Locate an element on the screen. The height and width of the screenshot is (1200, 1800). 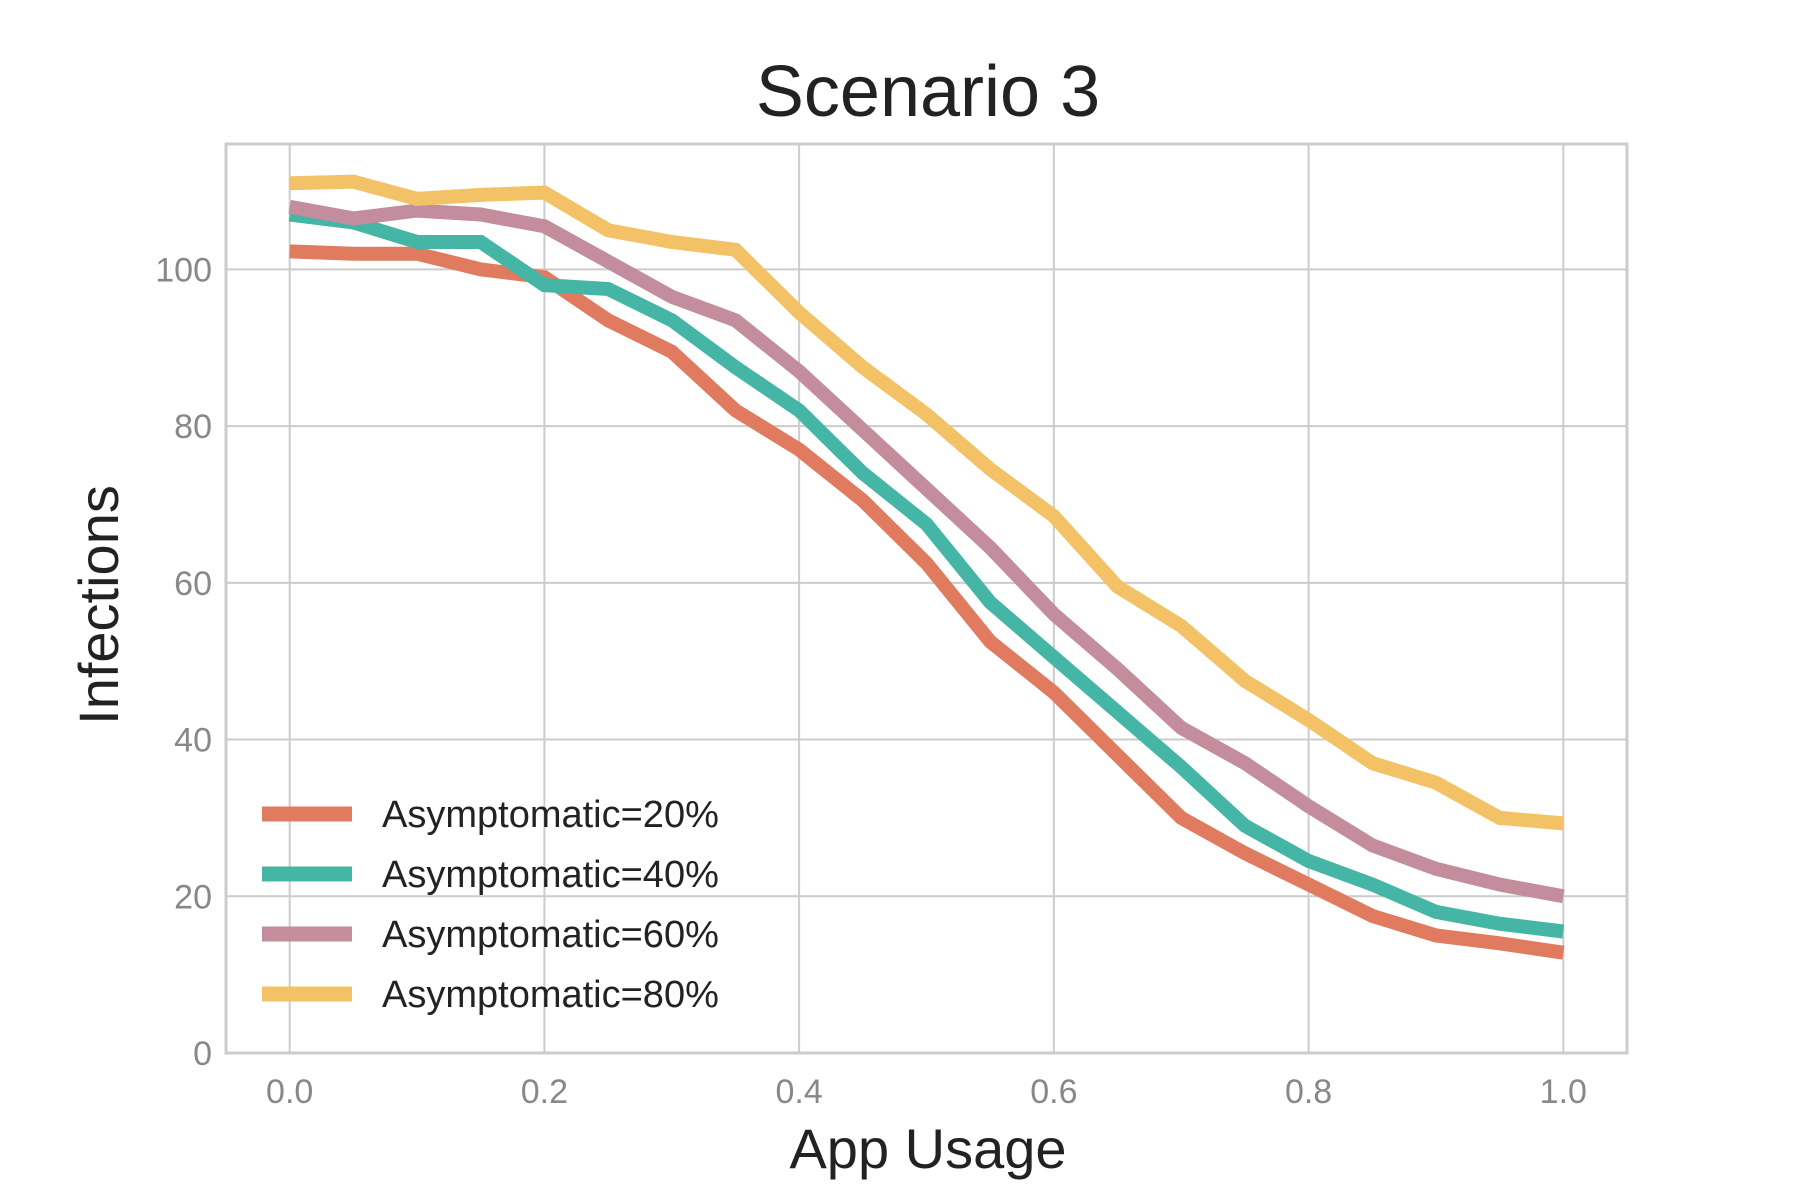
x-tick-labels: 0.0 0.2 0.4 0.6 0.8 1.0 is located at coordinates (926, 1092).